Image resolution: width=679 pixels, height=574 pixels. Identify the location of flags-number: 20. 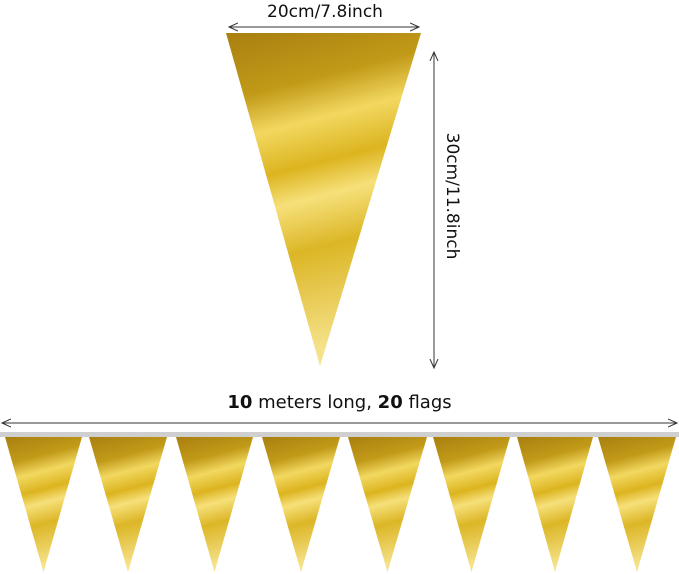
(390, 402).